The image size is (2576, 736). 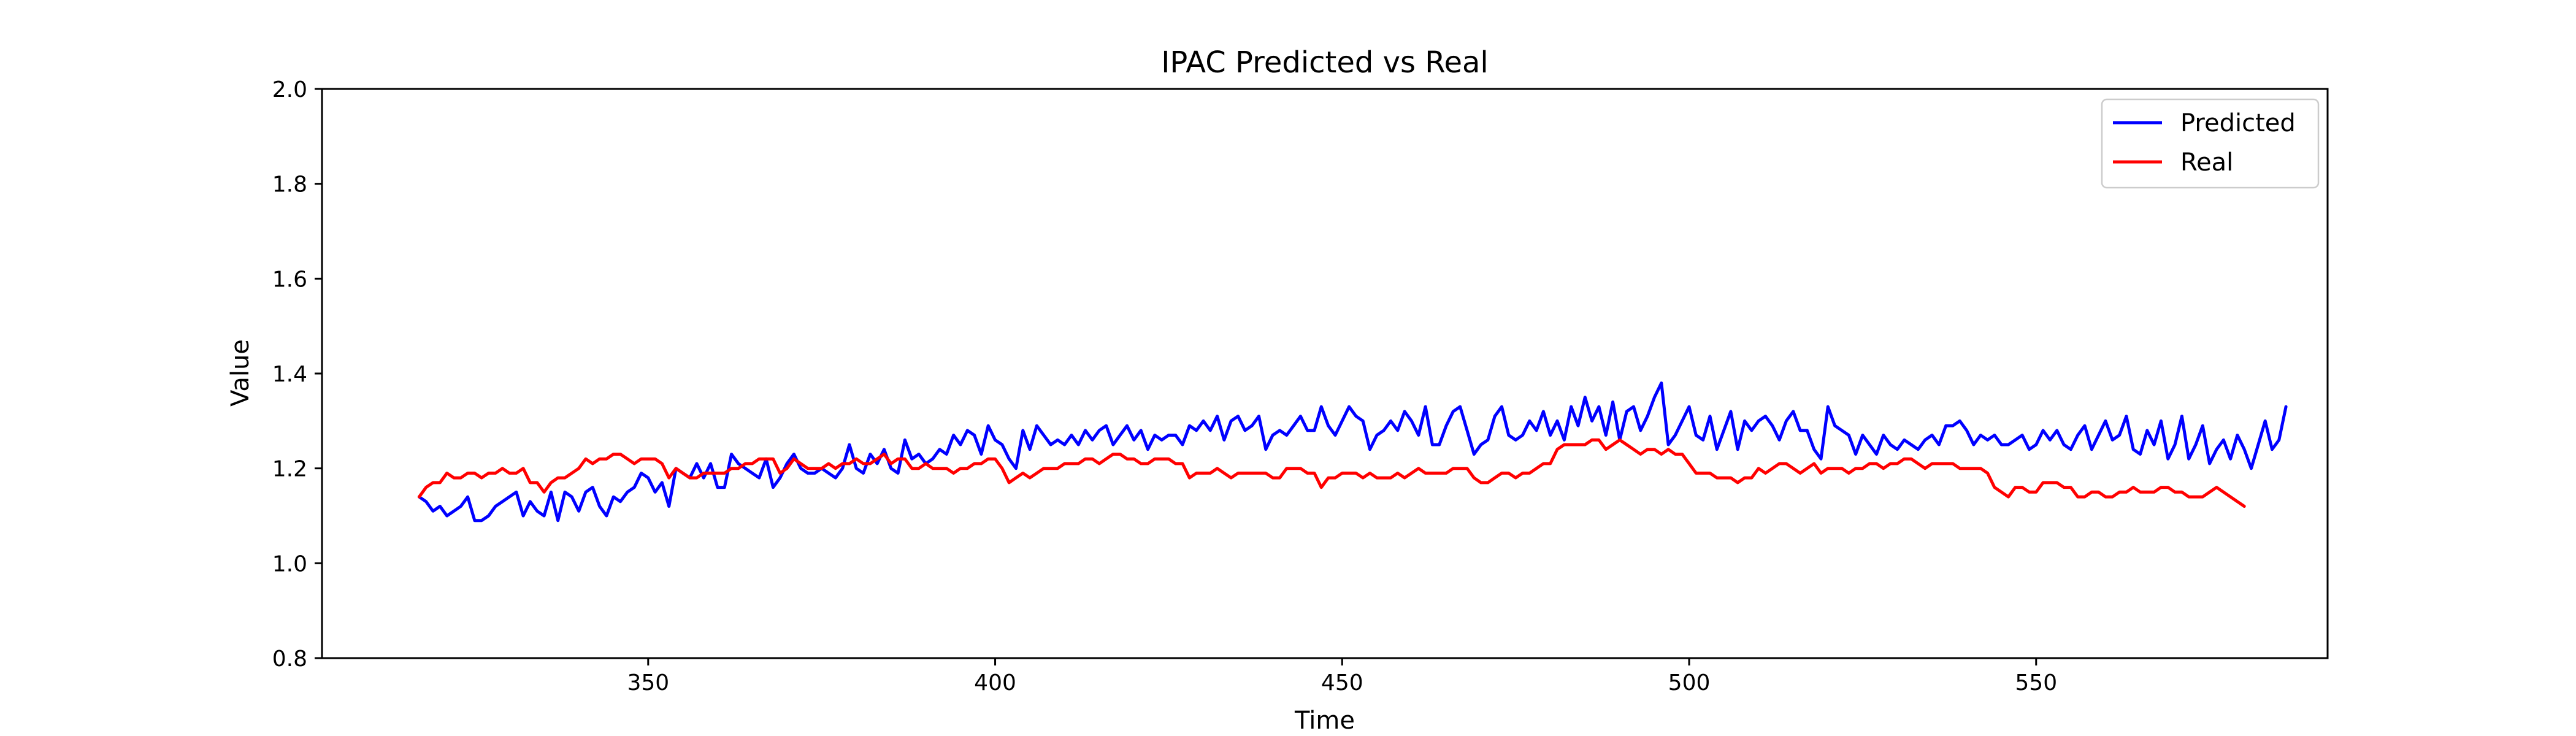 I want to click on y-tick-label: 1.6, so click(x=289, y=279).